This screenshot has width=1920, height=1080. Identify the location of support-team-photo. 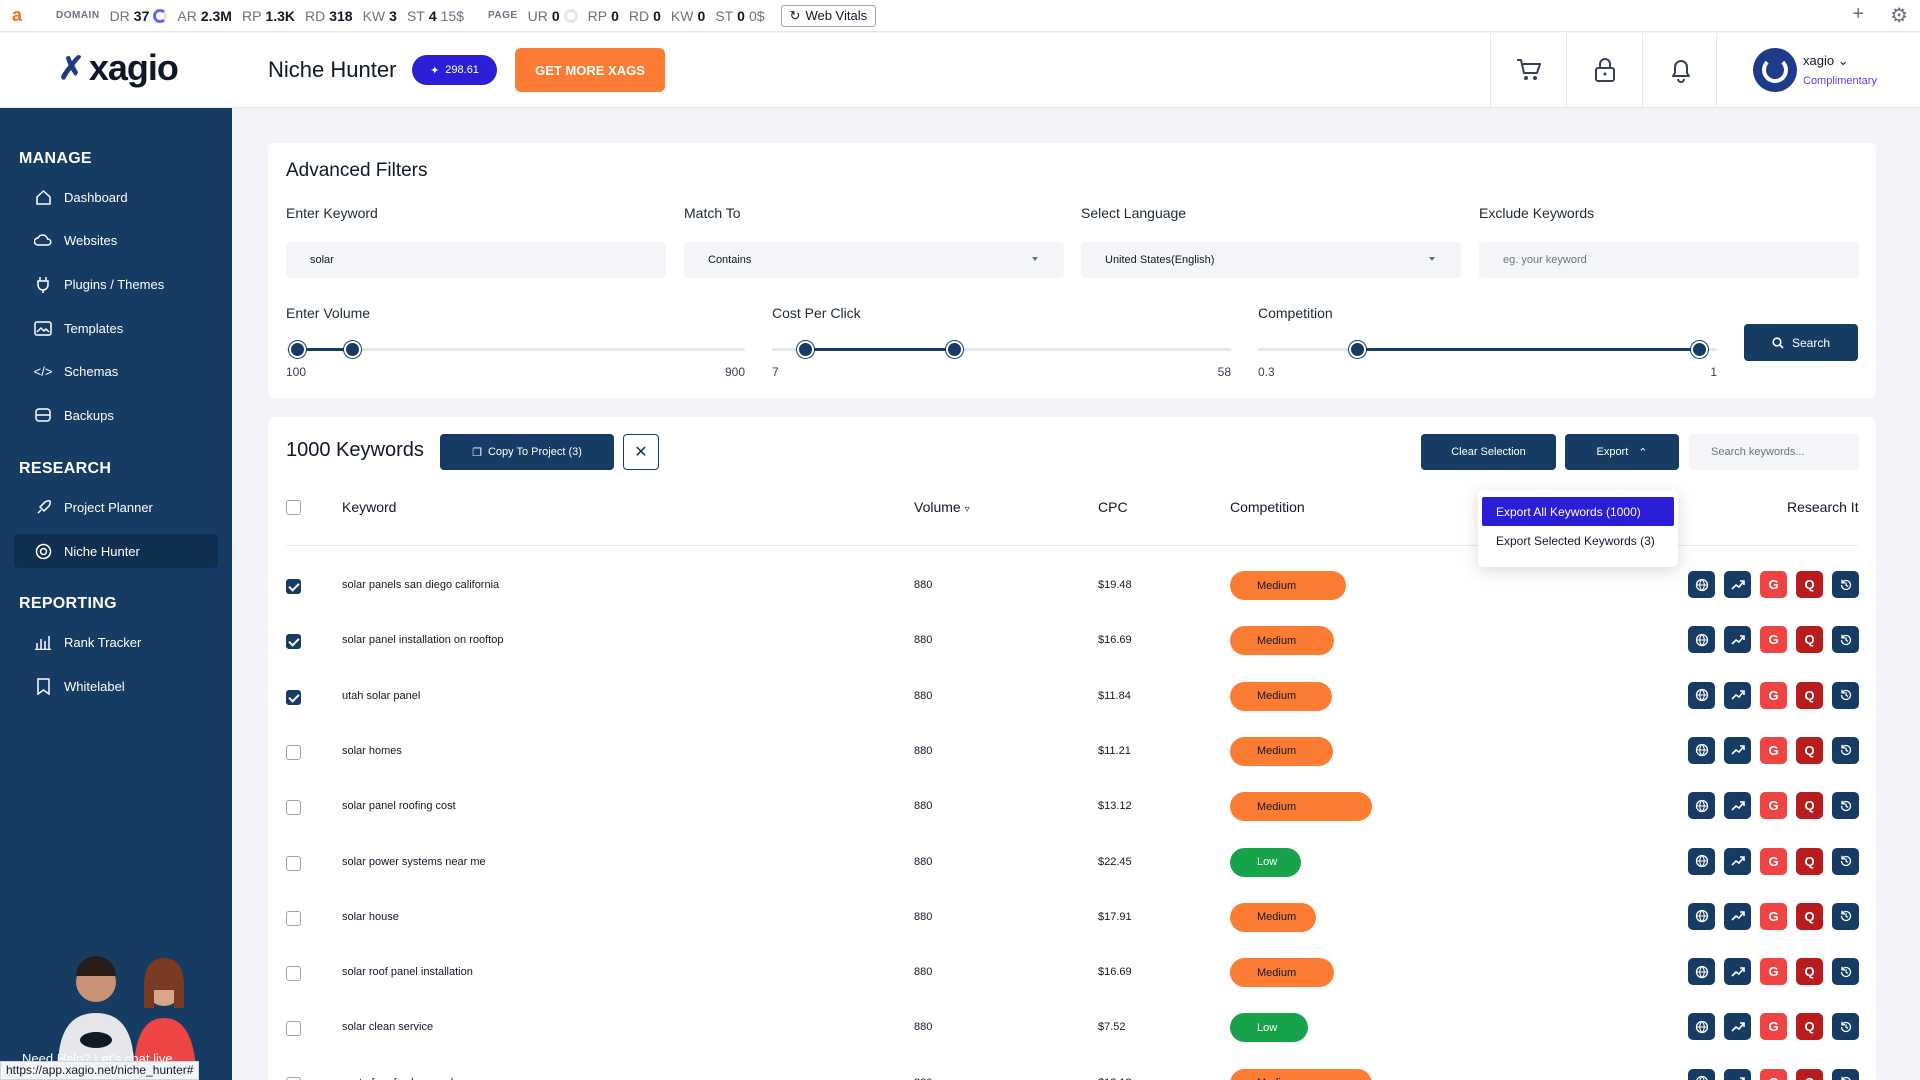
(129, 1008).